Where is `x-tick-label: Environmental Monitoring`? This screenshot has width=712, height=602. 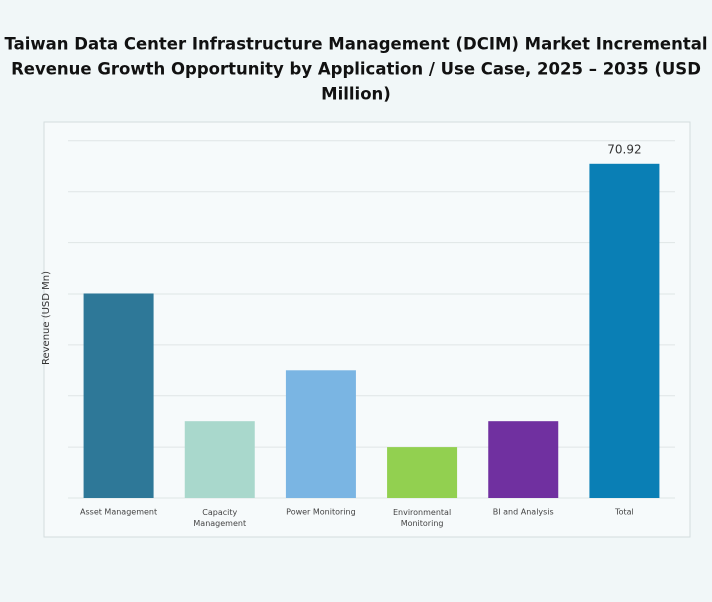
x-tick-label: Environmental Monitoring is located at coordinates (422, 518).